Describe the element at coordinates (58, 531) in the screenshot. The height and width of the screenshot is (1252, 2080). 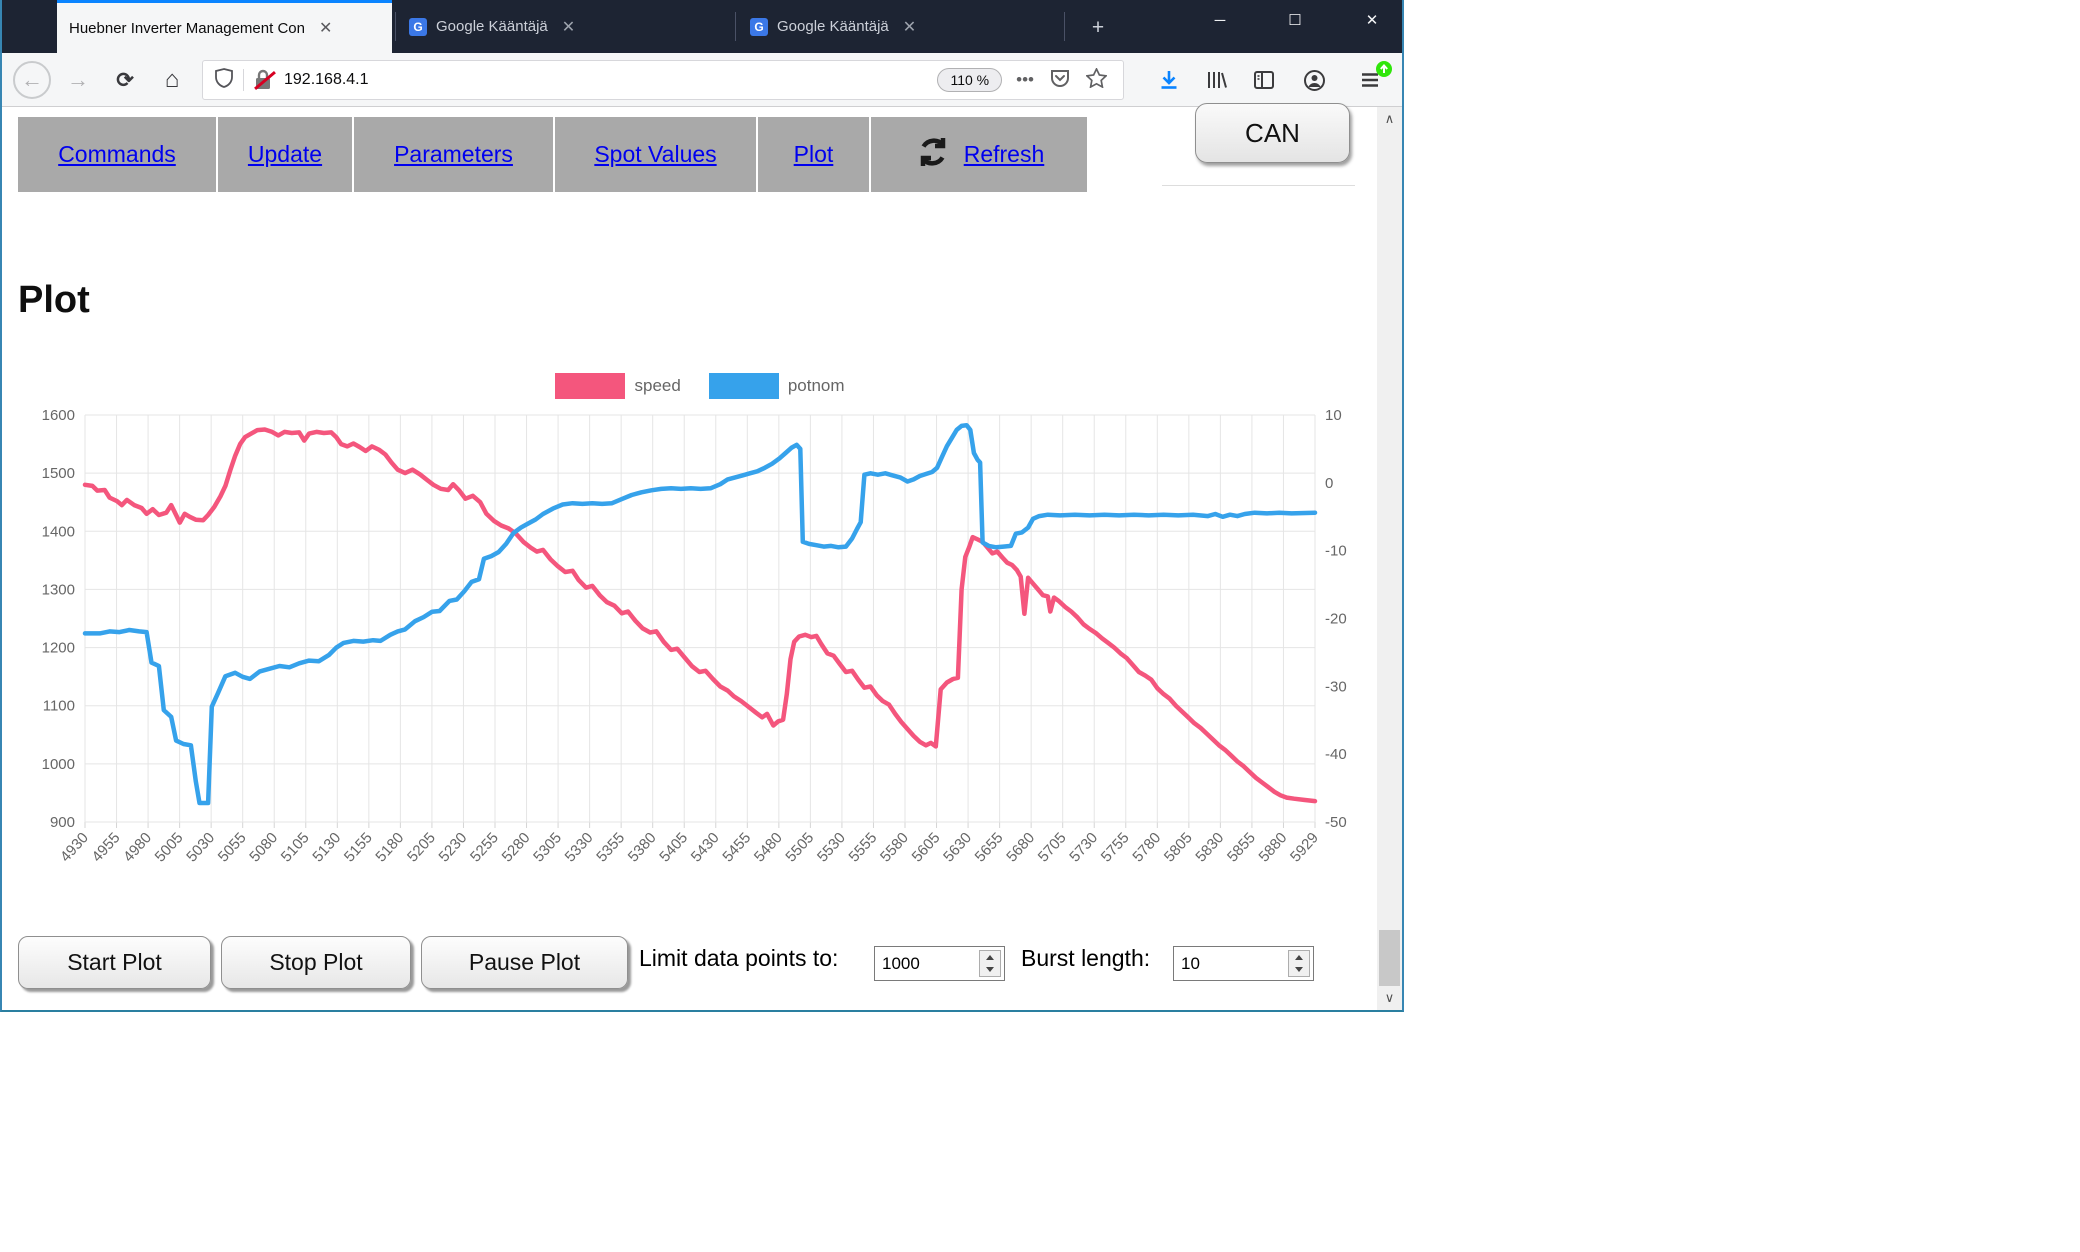
I see `svg-text: 1400` at that location.